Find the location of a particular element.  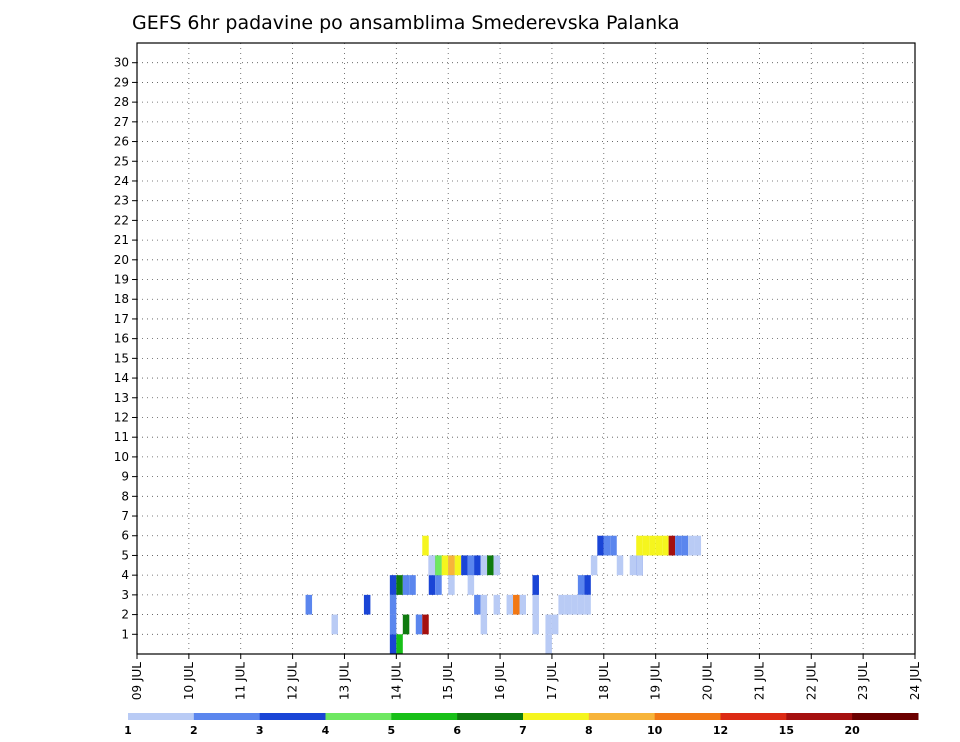

x-tick-label: 21 JUL is located at coordinates (759, 681).